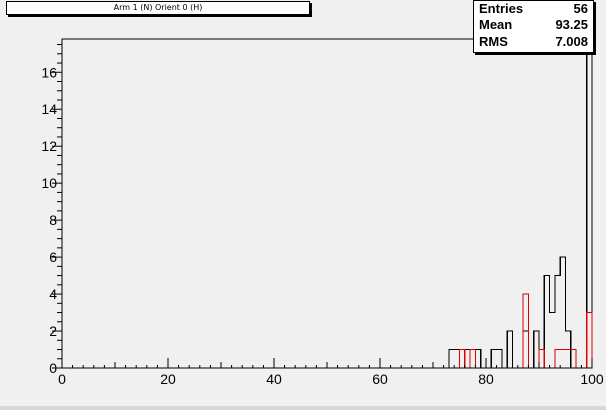  I want to click on histogram-title-box: Arm 1 (N) Orient 0 (H), so click(158, 8).